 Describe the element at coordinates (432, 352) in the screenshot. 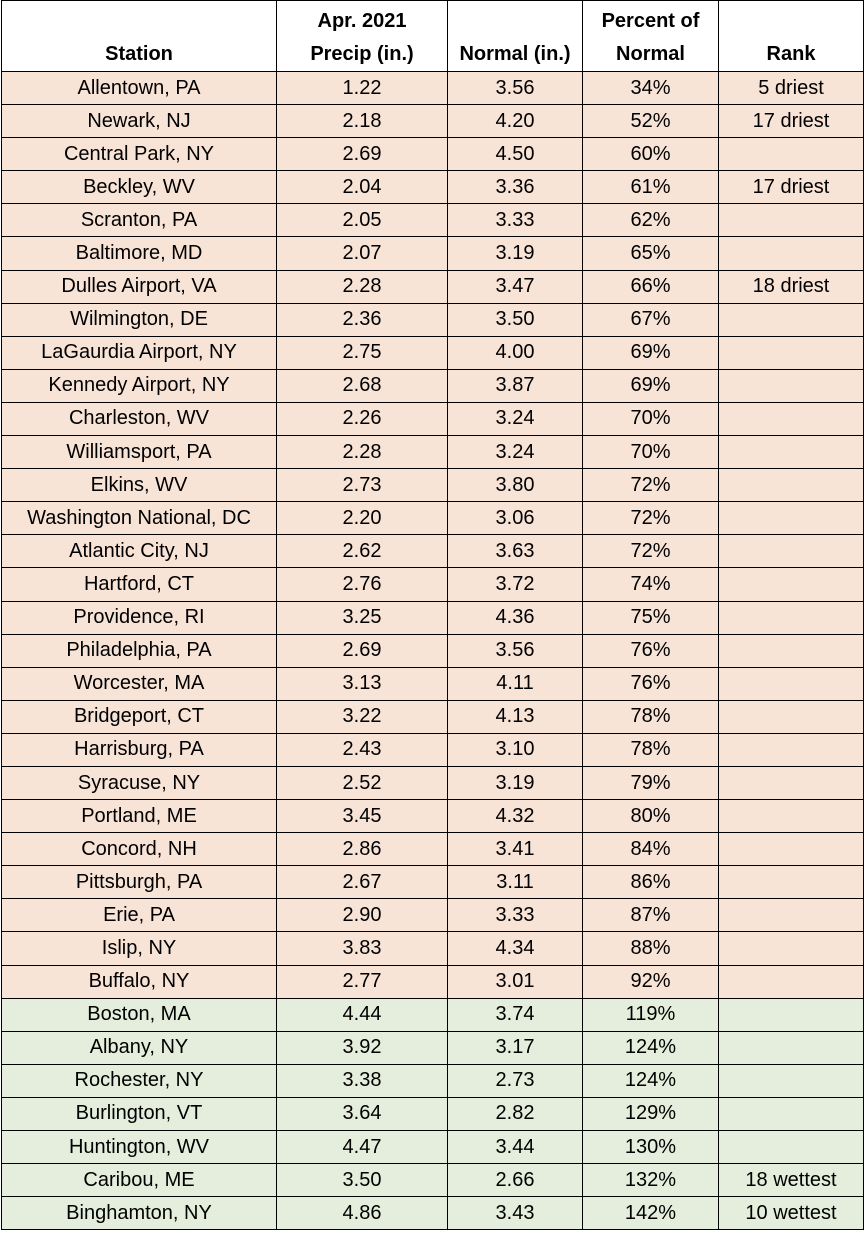

I see `table-row: LaGaurdia Airport, NY 2.75 4.00 69%` at that location.